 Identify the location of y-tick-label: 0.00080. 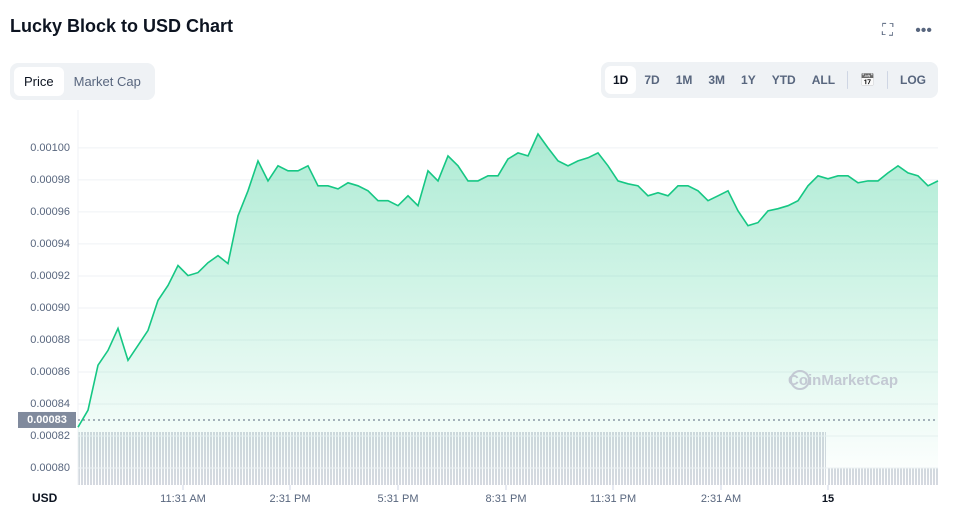
(50, 468).